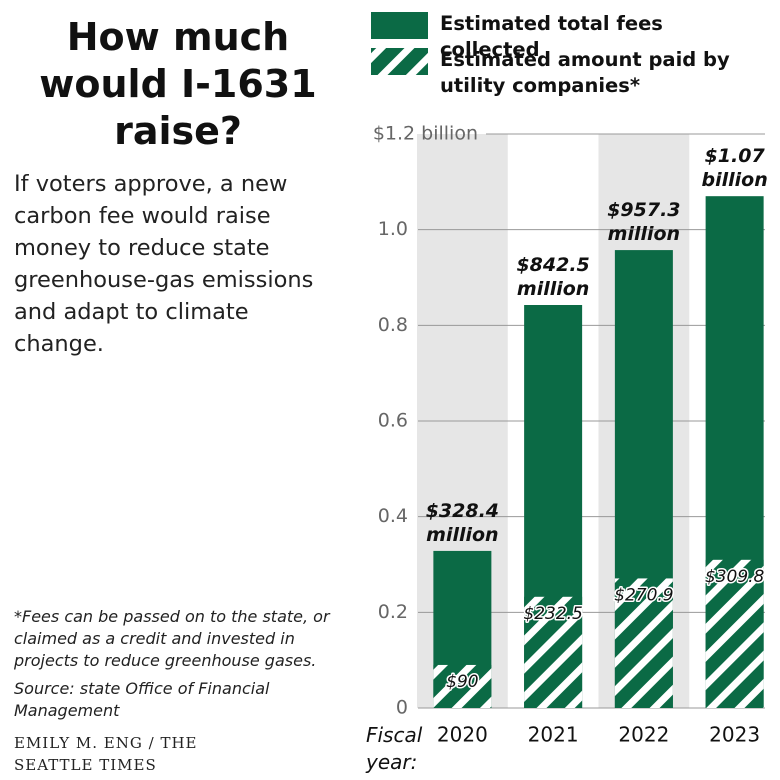 The image size is (780, 780). I want to click on value-label: $842.5 million, so click(553, 277).